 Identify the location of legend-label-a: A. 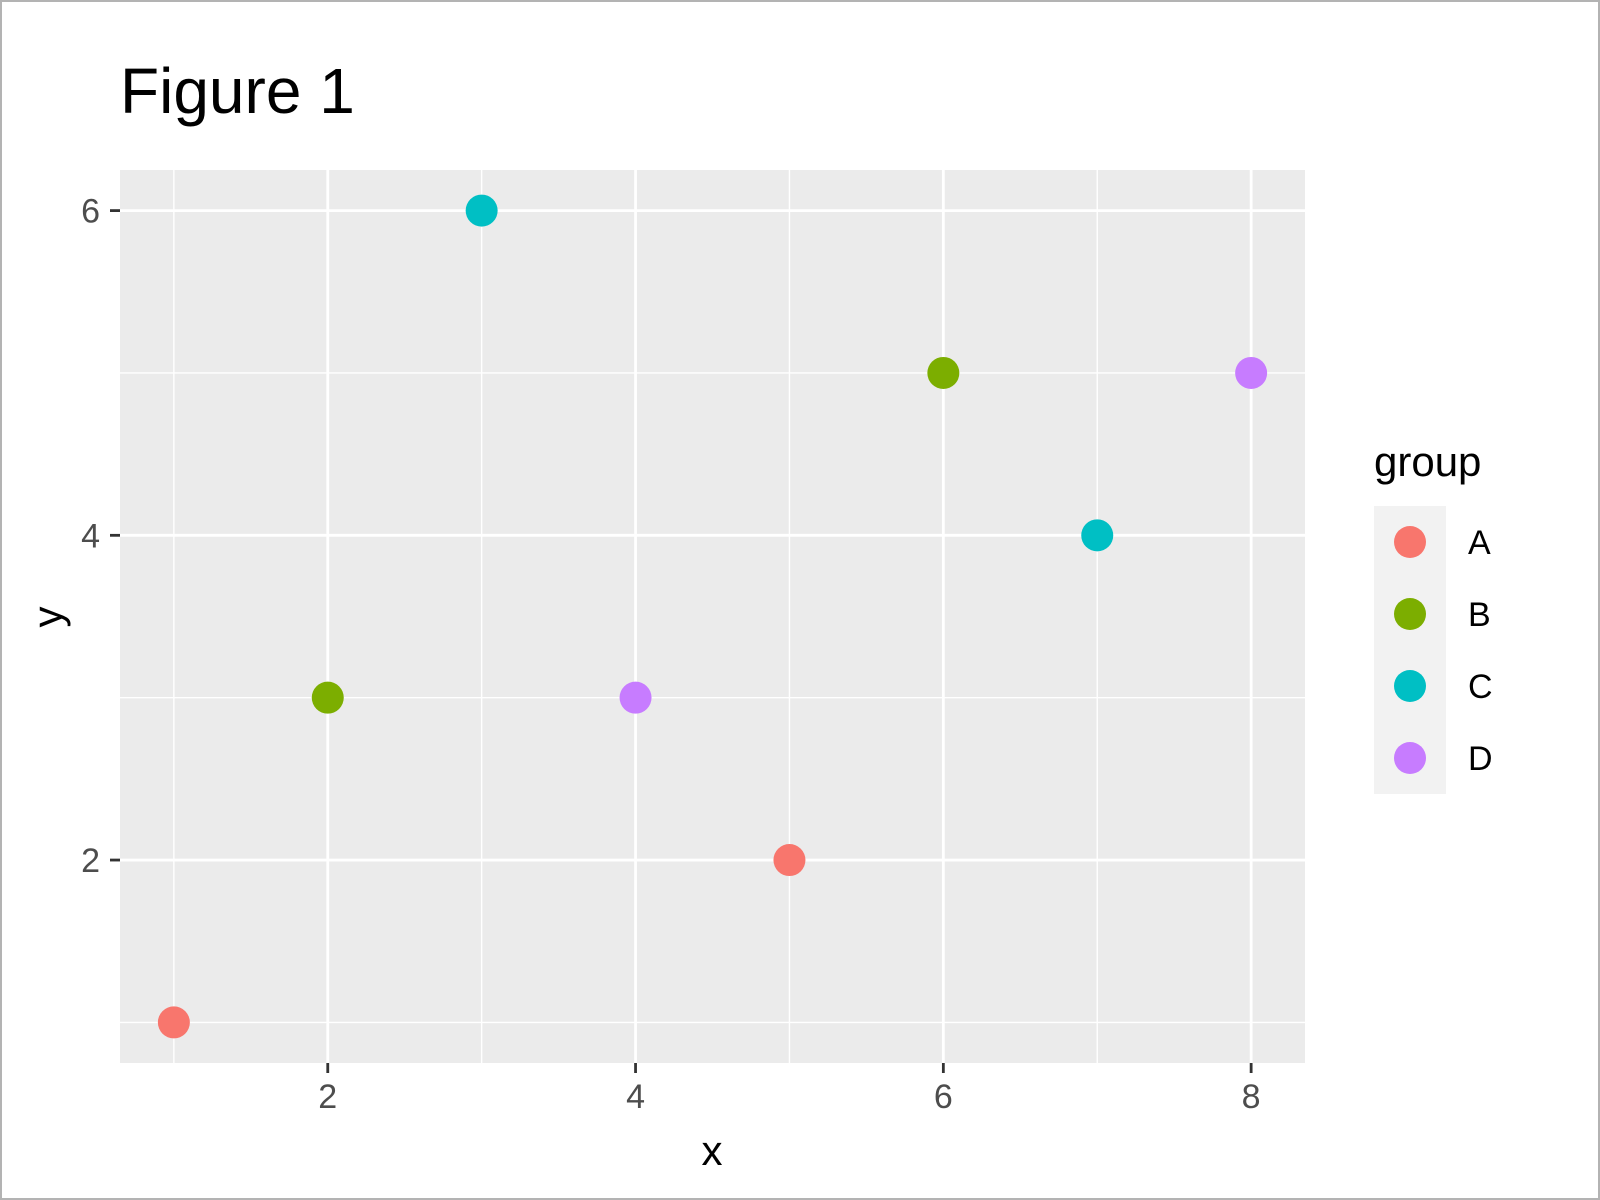
(1479, 543).